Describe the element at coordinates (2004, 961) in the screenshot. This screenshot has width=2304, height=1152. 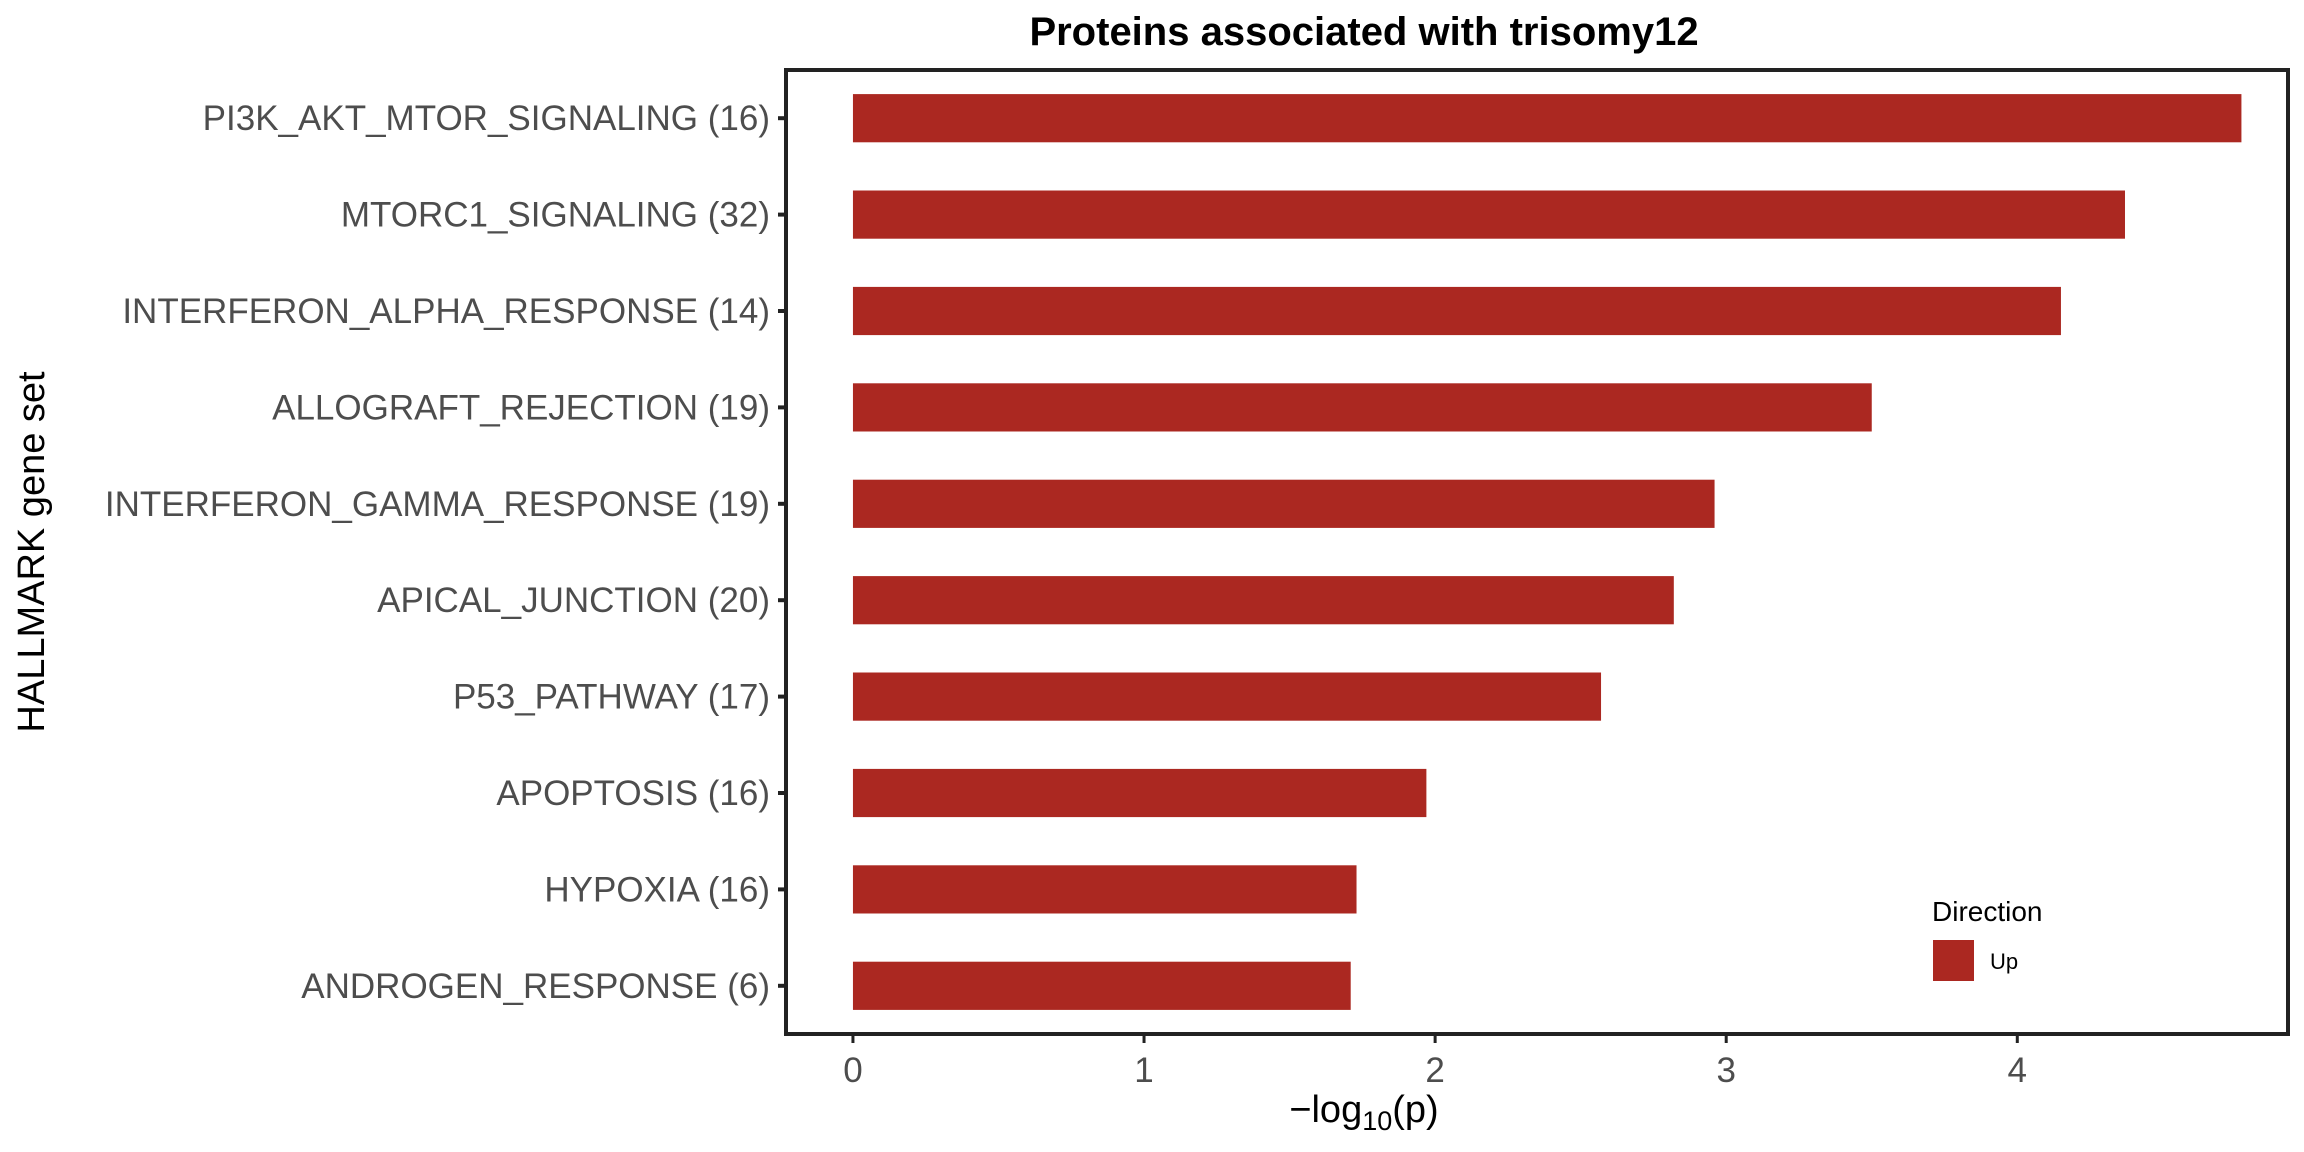
I see `legend-label-up: Up` at that location.